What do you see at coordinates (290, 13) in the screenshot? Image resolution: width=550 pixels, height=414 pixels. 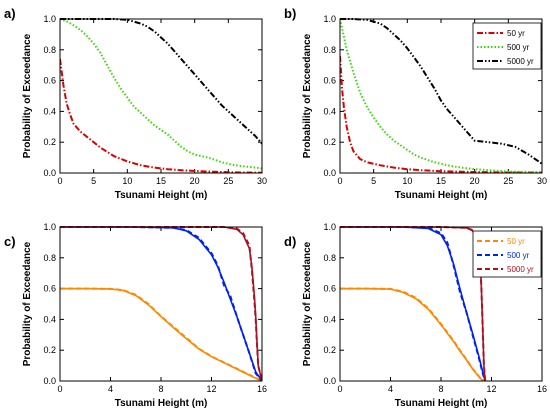 I see `panel-letter: b)` at bounding box center [290, 13].